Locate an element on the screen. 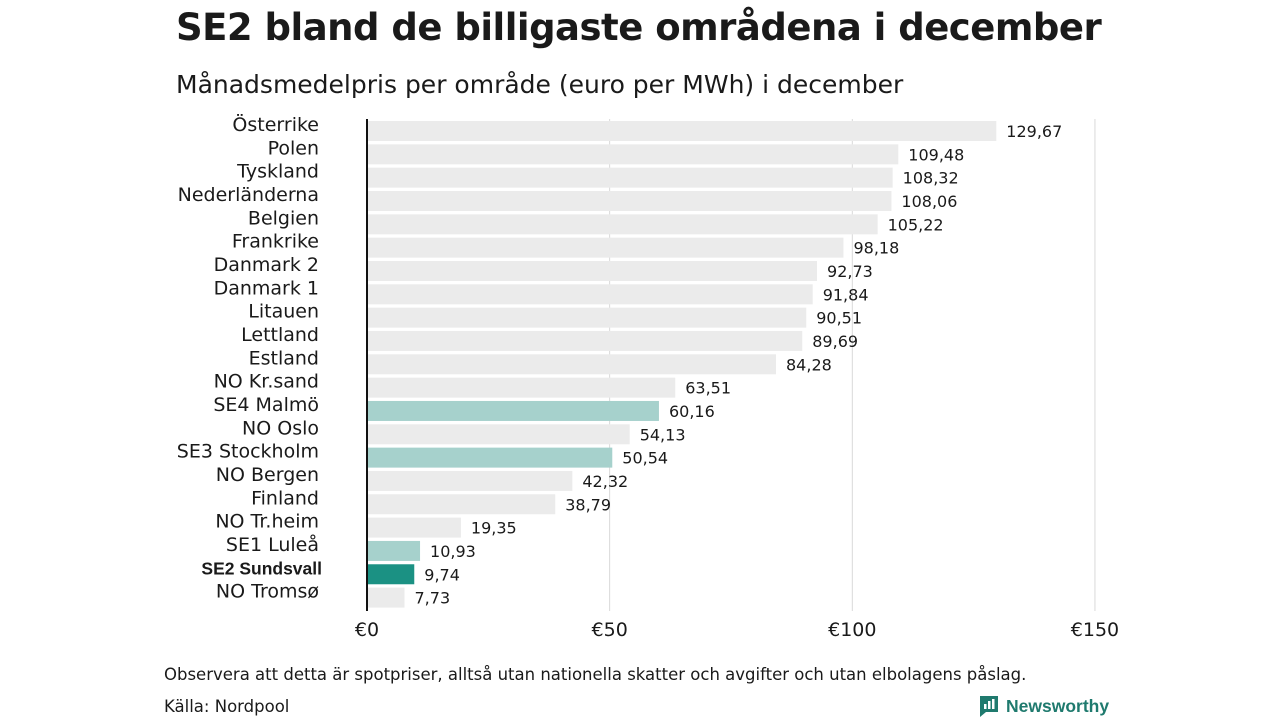 This screenshot has height=720, width=1280. data-label: 129,67 is located at coordinates (1034, 131).